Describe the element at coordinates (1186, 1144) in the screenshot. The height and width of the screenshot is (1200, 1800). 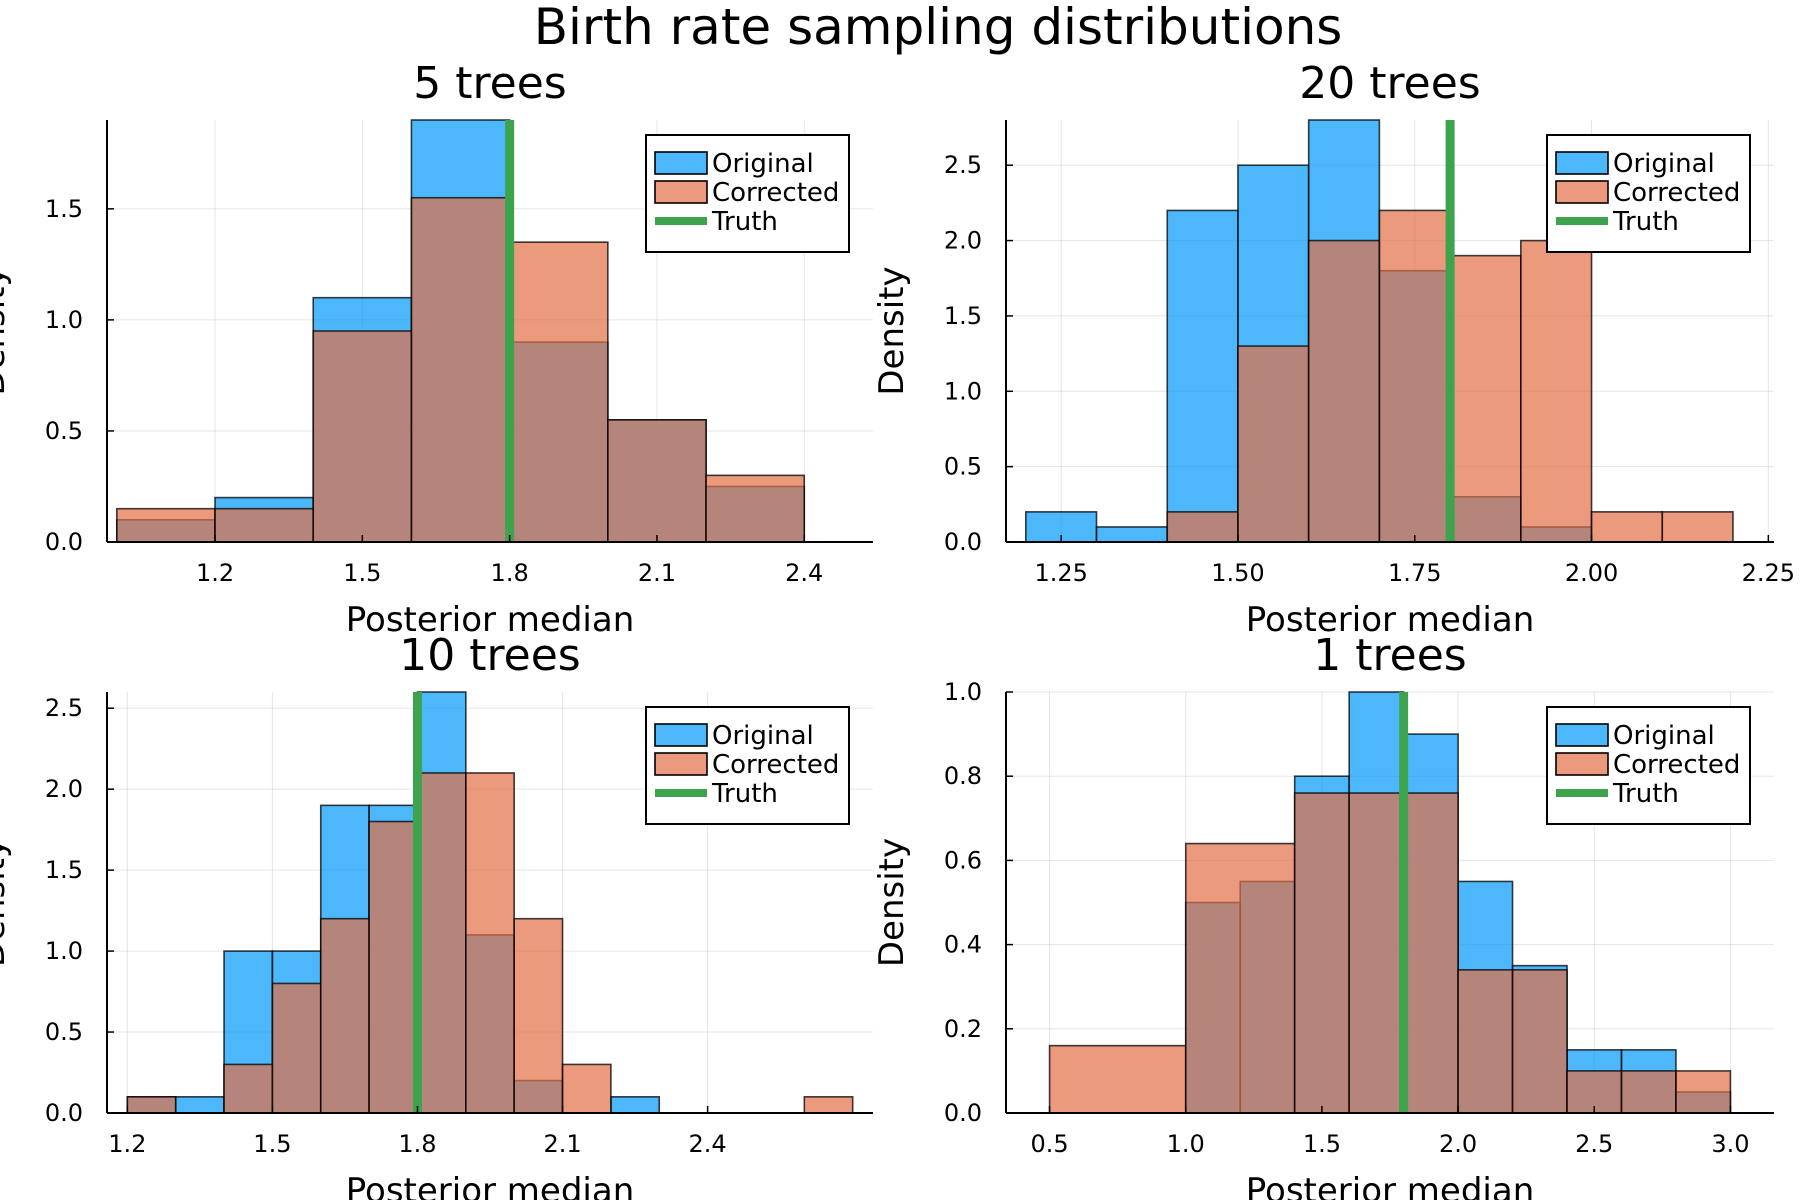
I see `x-tick-label: 1.0` at that location.